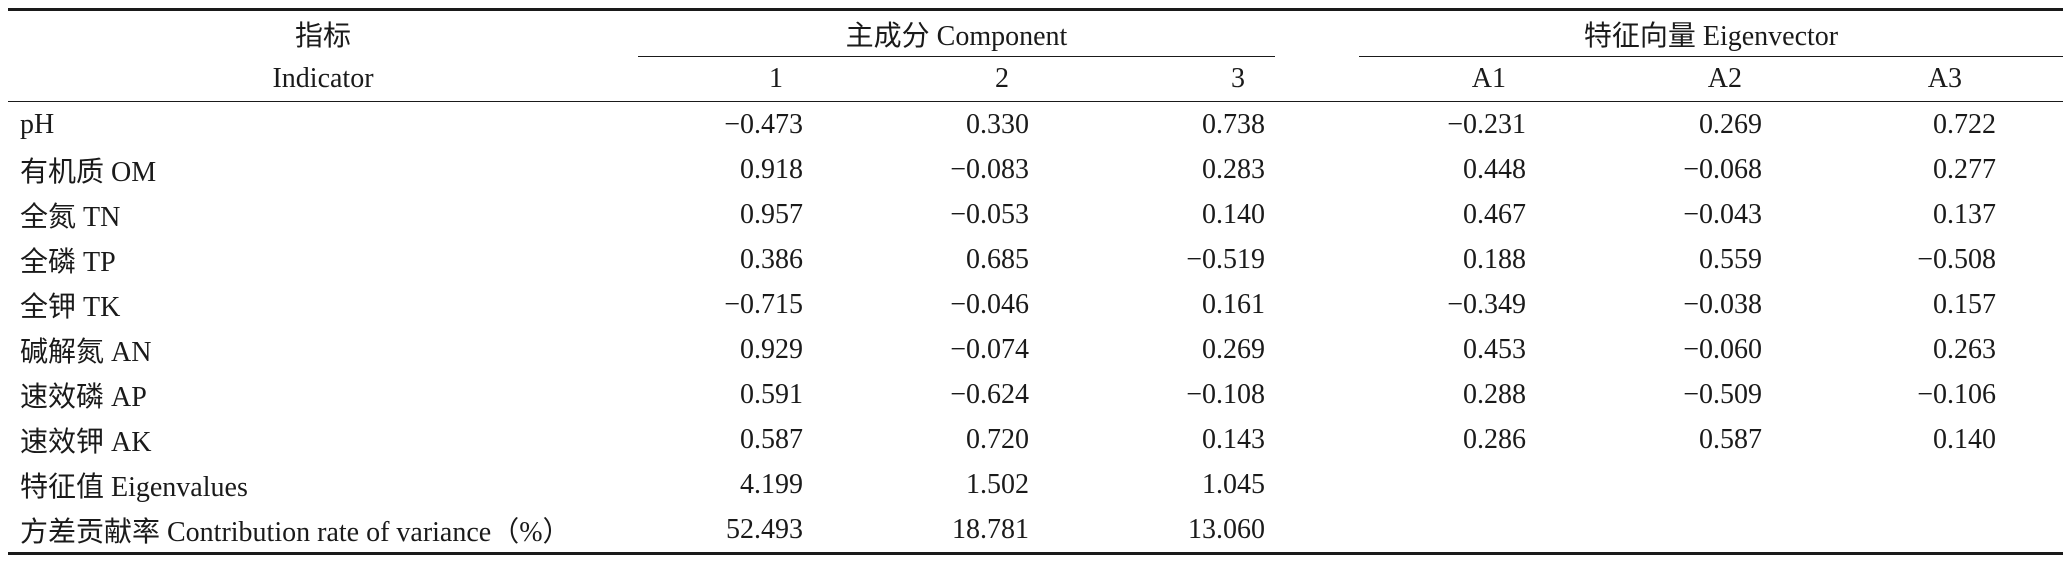  Describe the element at coordinates (1233, 169) in the screenshot. I see `component-3-value: 0.283` at that location.